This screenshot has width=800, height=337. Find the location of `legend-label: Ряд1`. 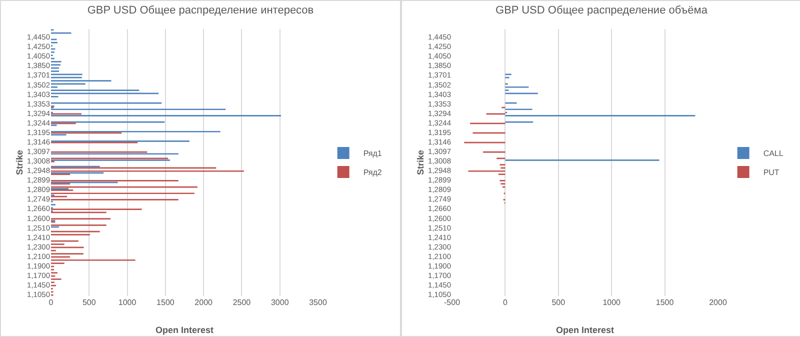

legend-label: Ряд1 is located at coordinates (372, 153).